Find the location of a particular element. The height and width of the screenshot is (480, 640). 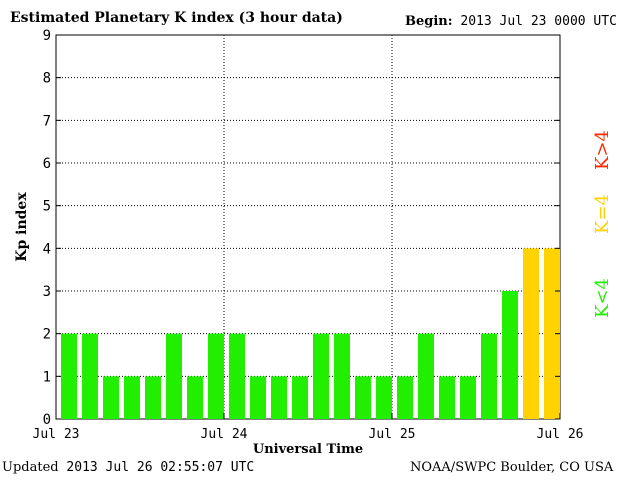

legend: K<4 K=4 K>4 is located at coordinates (602, 224).